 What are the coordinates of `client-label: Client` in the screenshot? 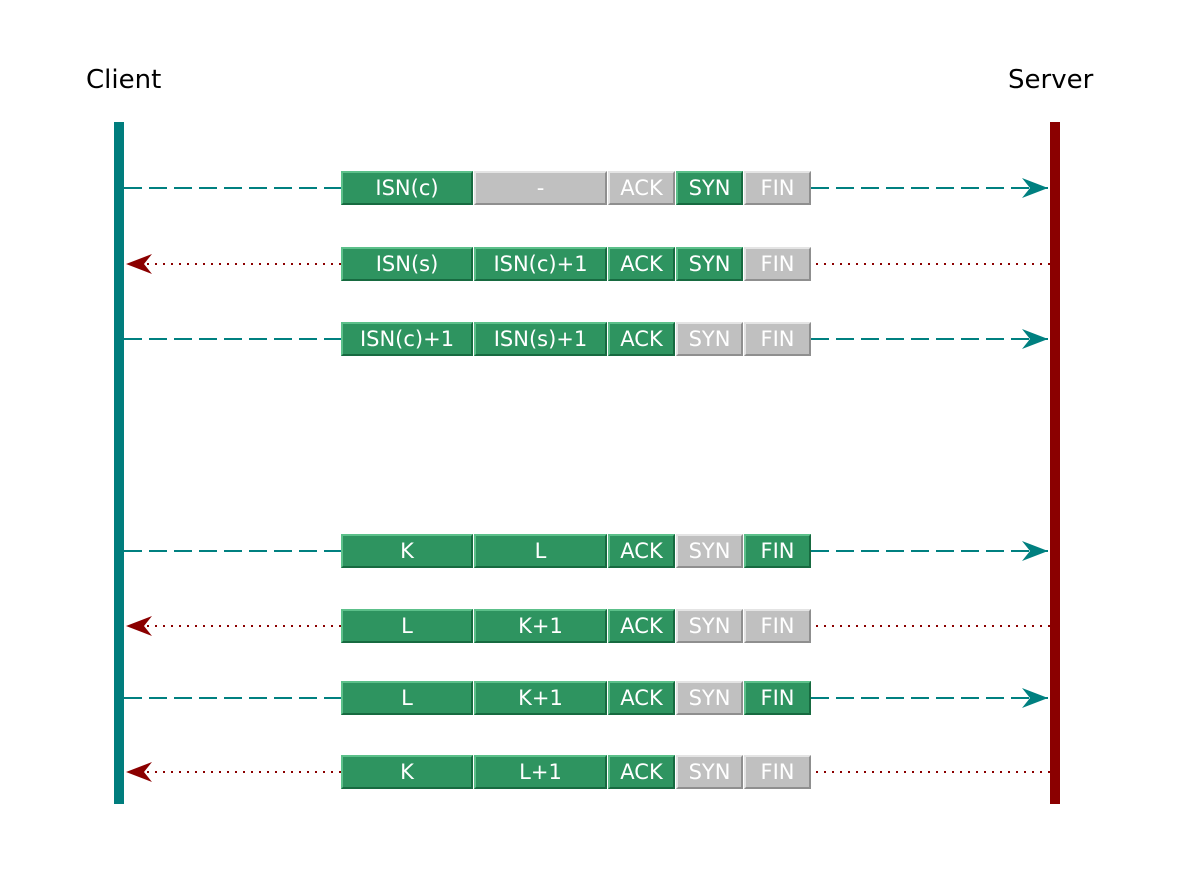 It's located at (124, 80).